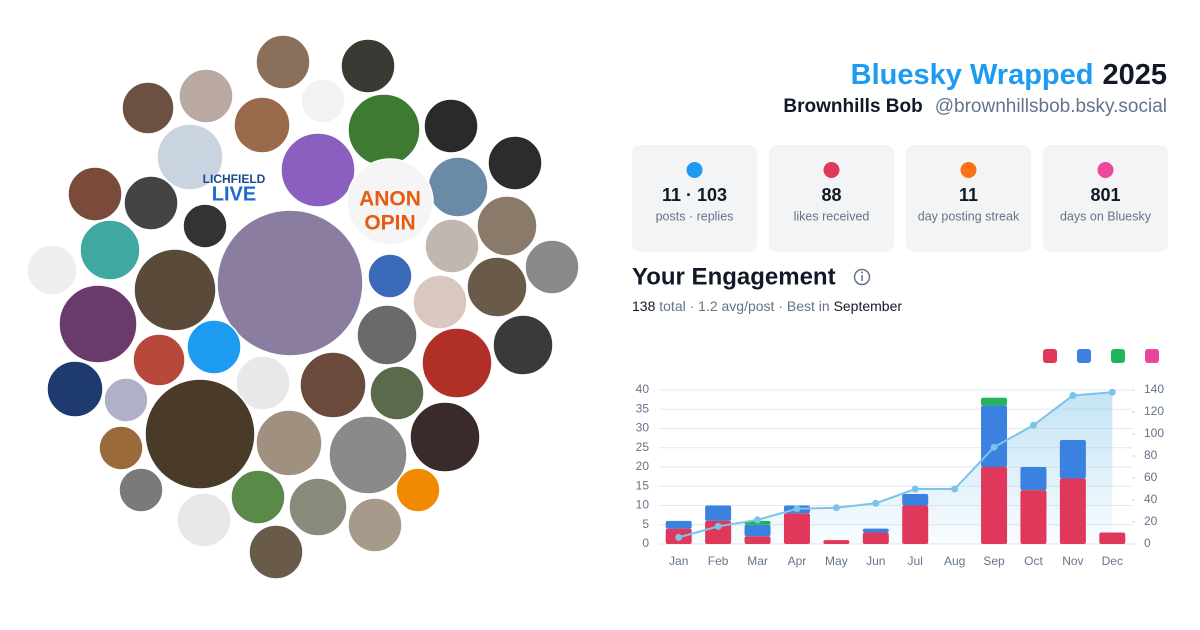 The width and height of the screenshot is (1200, 630). What do you see at coordinates (644, 306) in the screenshot?
I see `summary-total: 138` at bounding box center [644, 306].